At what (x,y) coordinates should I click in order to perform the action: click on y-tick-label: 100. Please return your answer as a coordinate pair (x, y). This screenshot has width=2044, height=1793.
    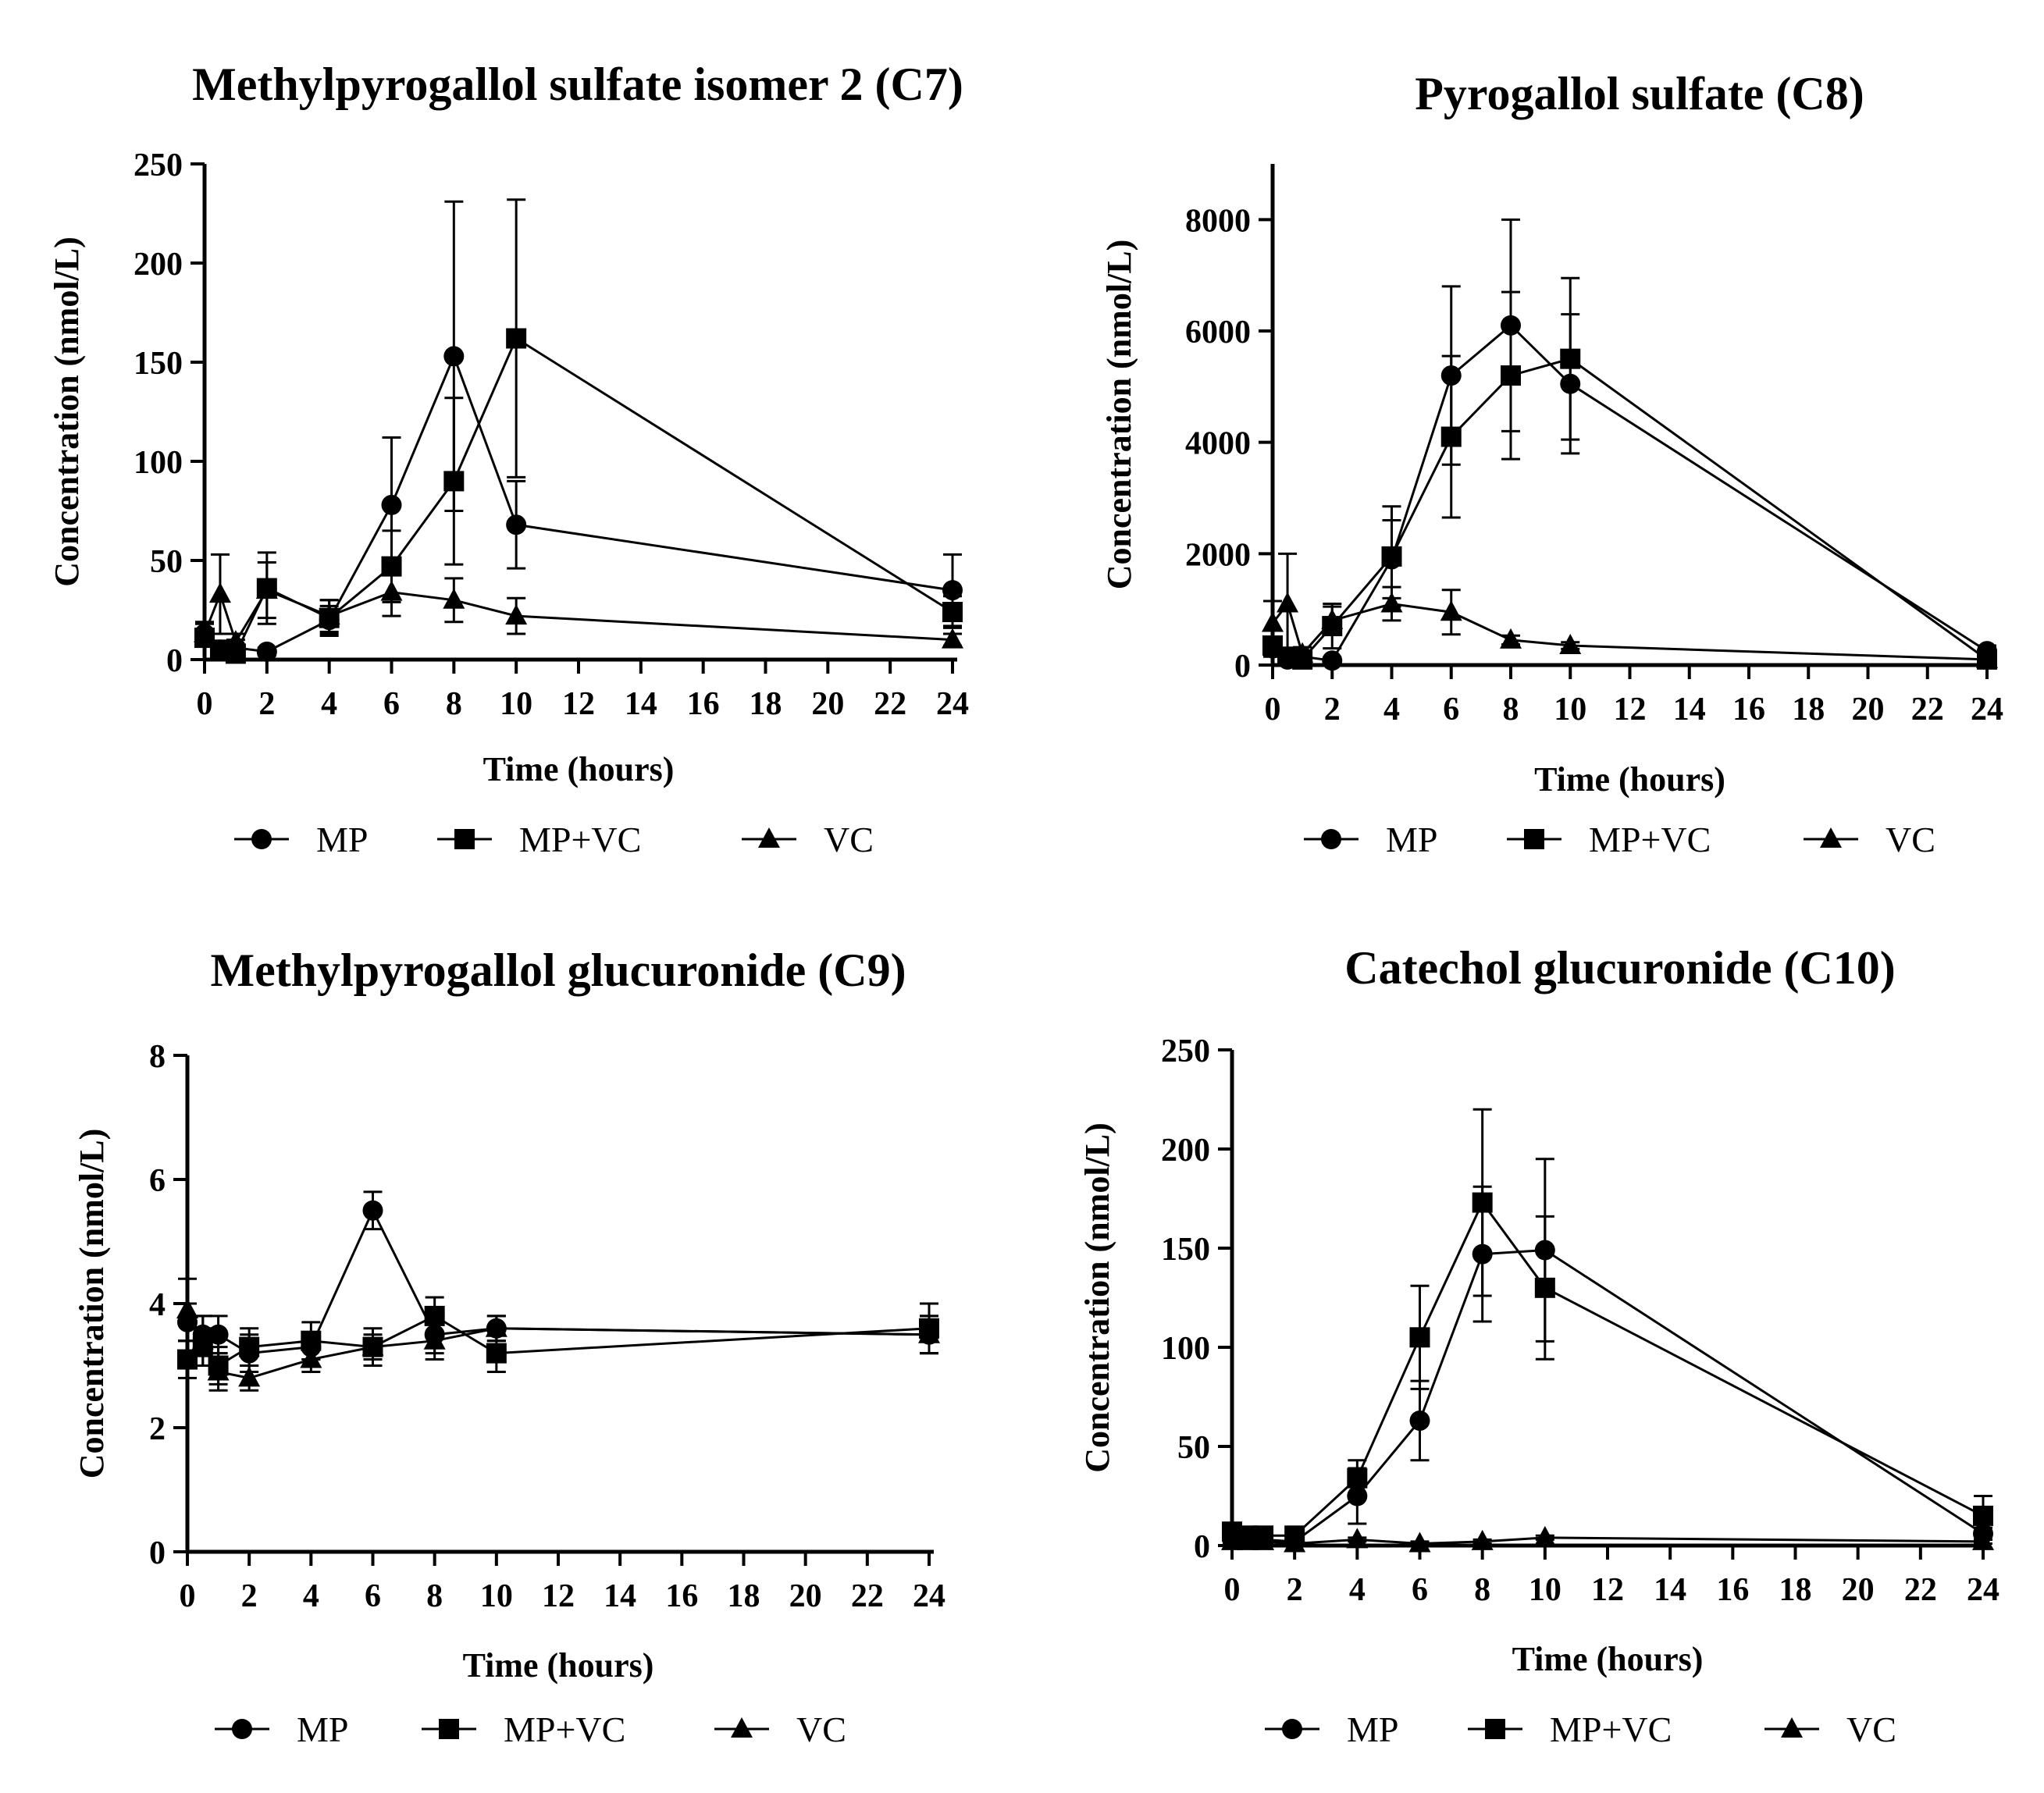
    Looking at the image, I should click on (1185, 1349).